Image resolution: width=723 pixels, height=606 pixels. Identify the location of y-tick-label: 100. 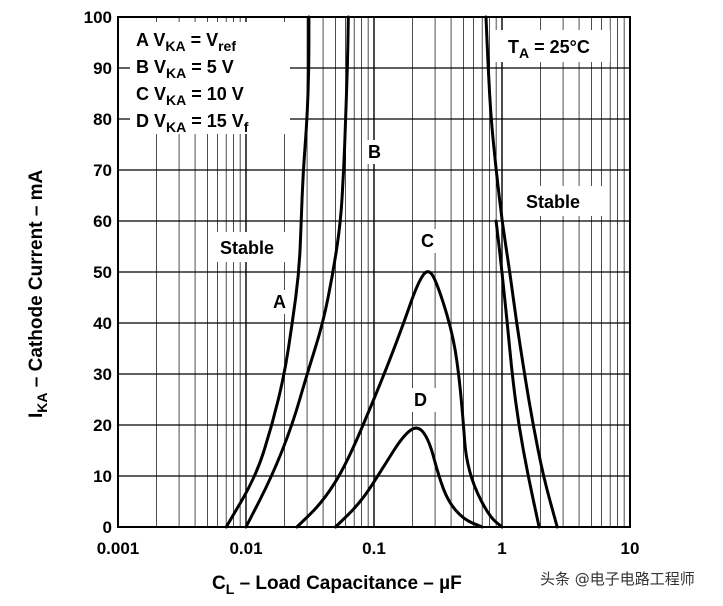
(98, 17).